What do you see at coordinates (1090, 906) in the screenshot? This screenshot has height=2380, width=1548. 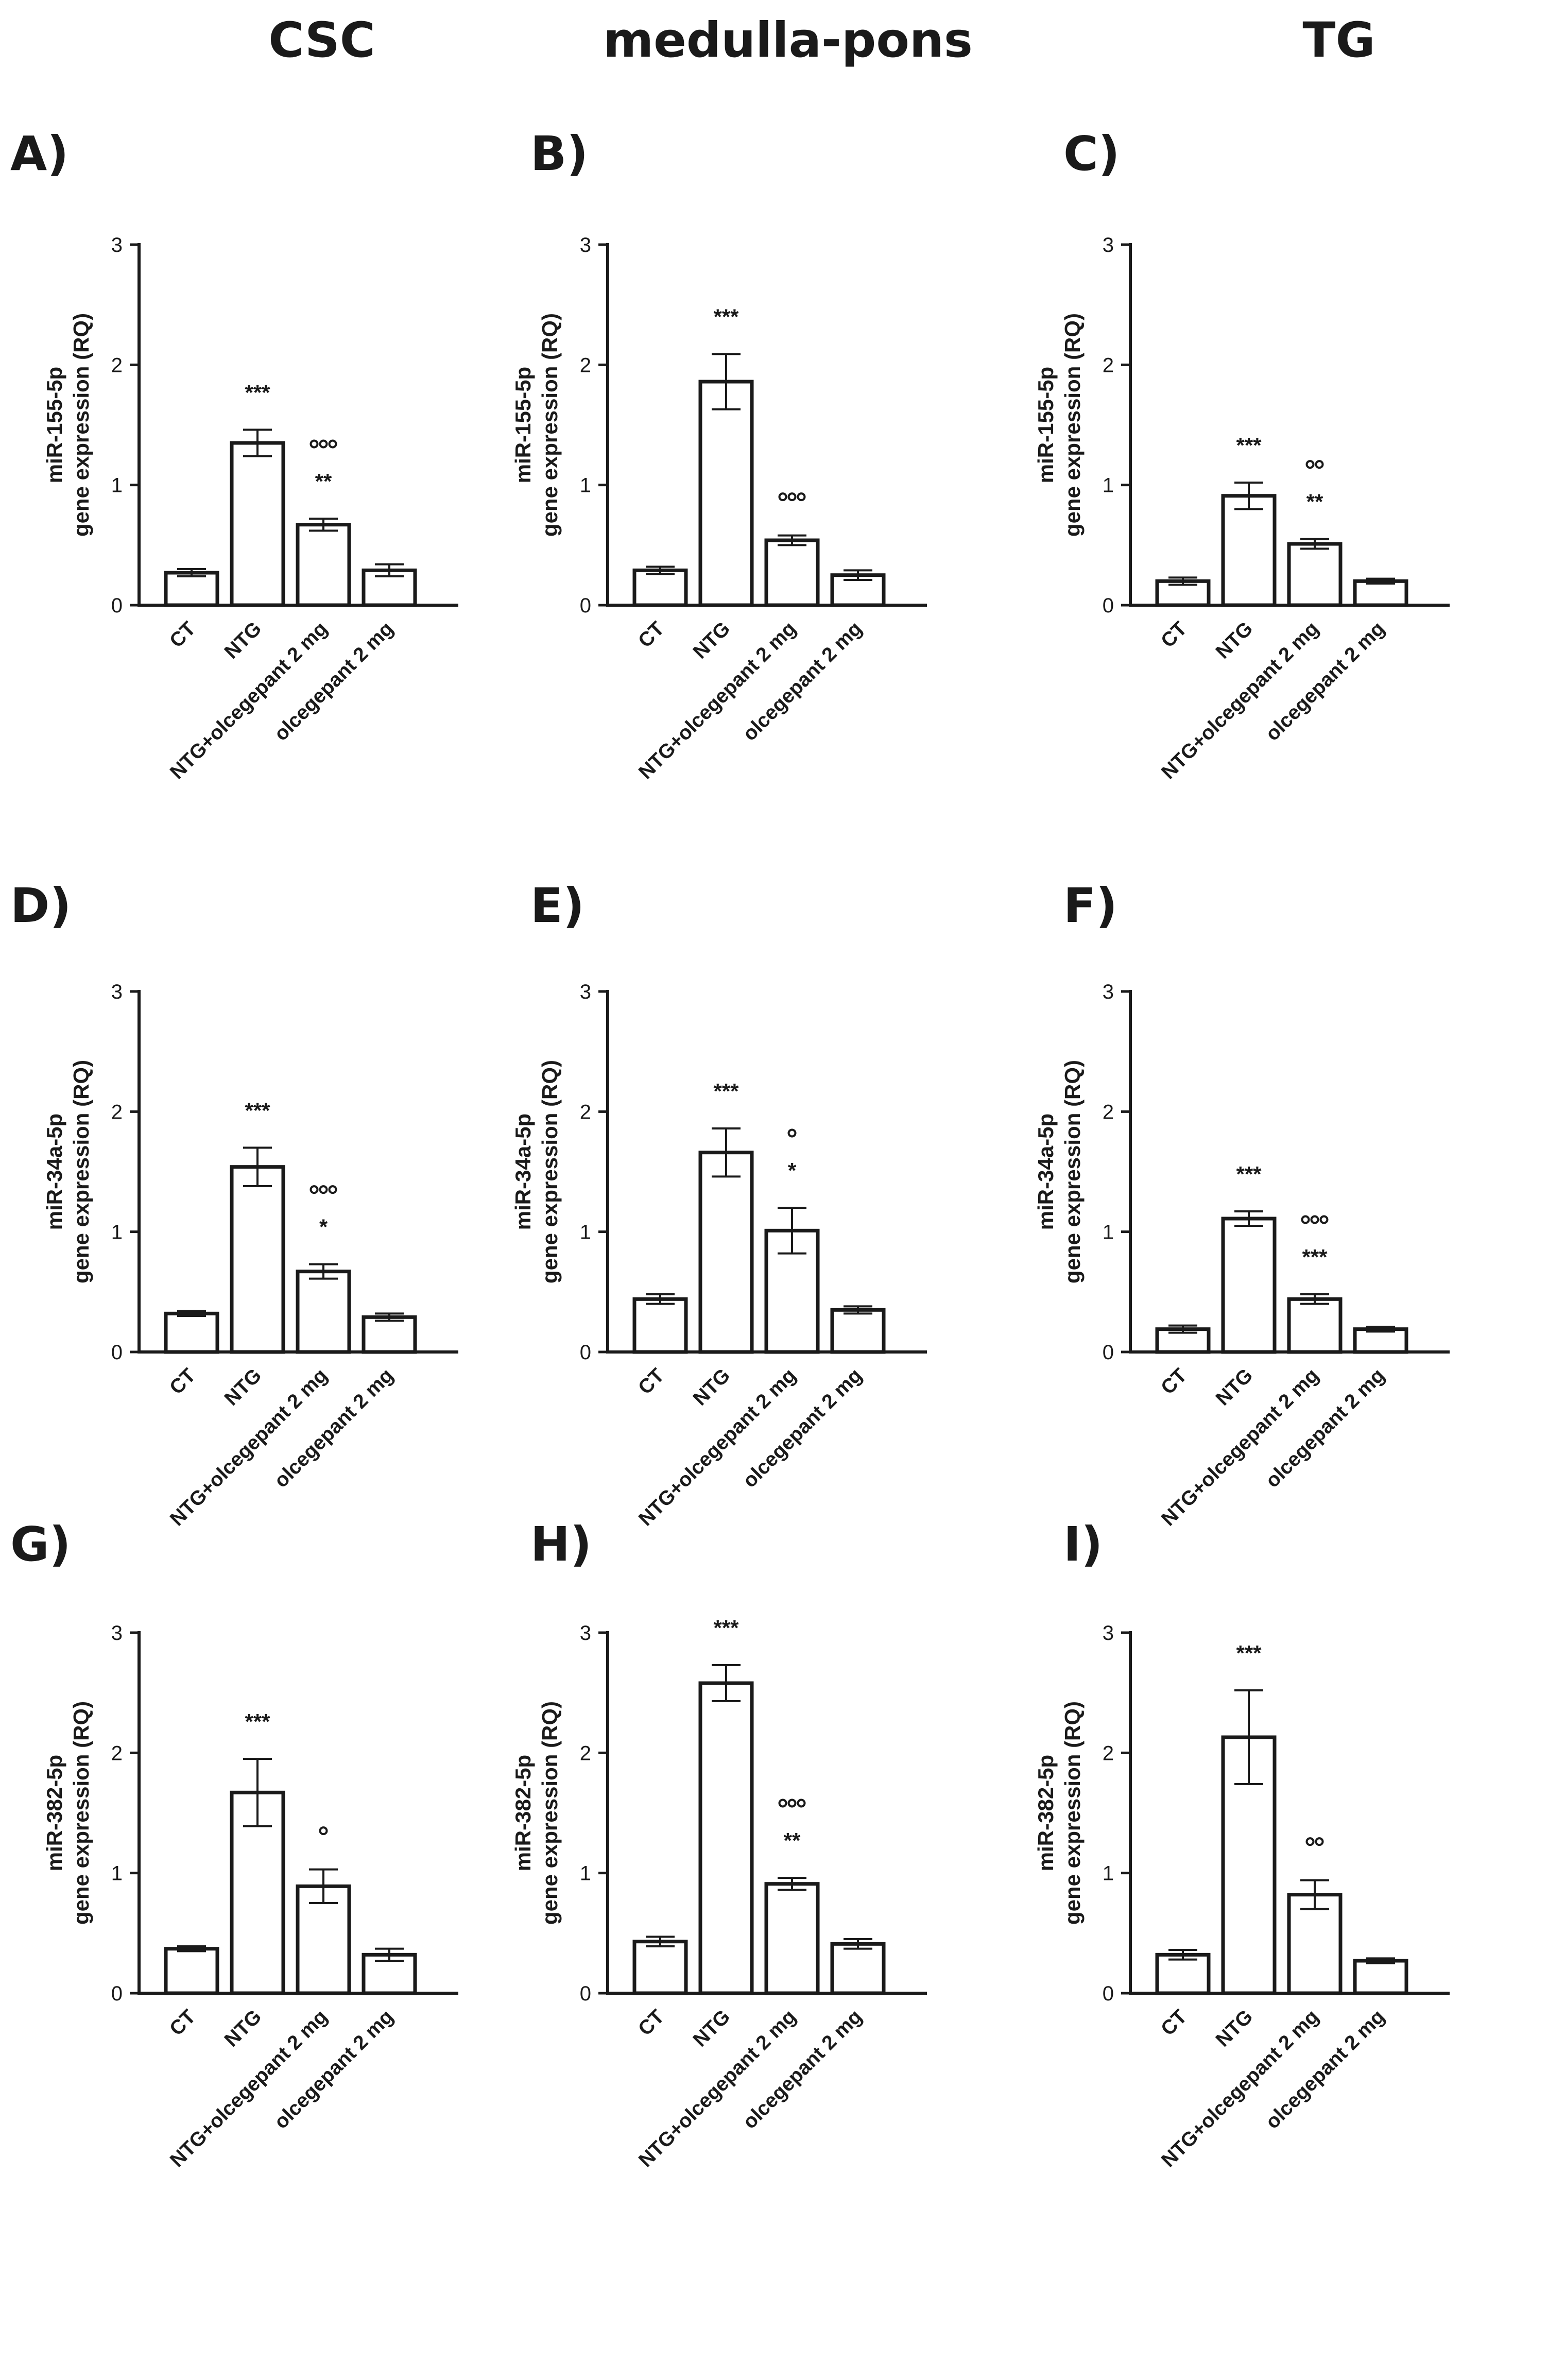 I see `panel-letter: F)` at bounding box center [1090, 906].